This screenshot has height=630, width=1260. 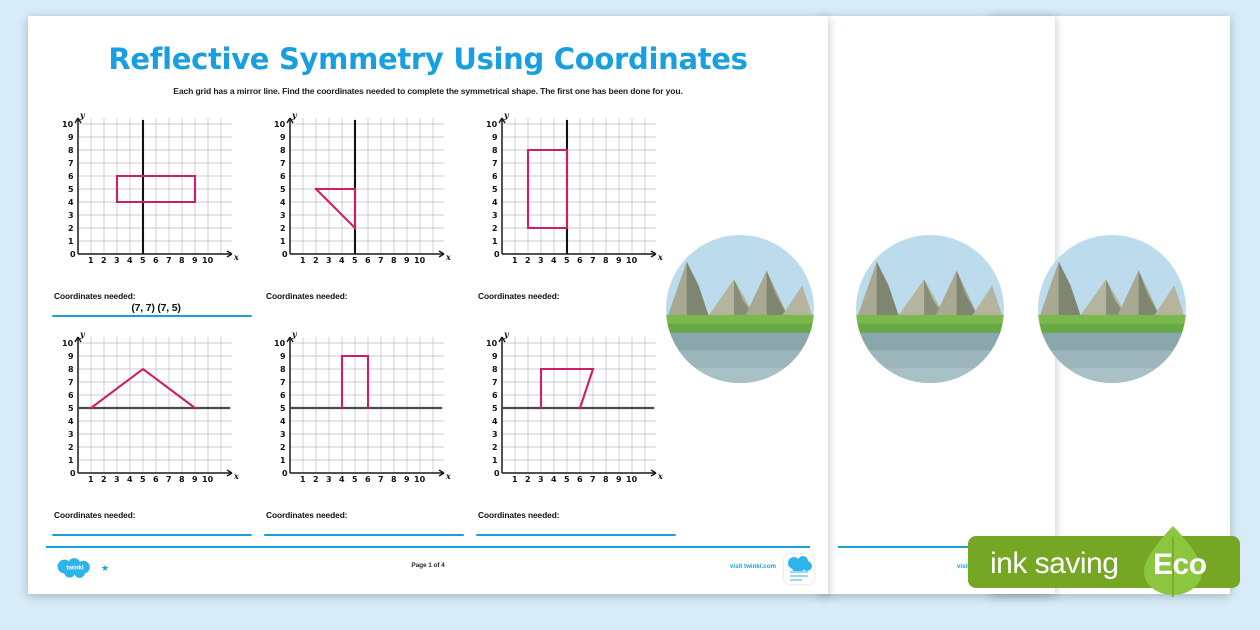 What do you see at coordinates (359, 415) in the screenshot?
I see `grid-5-chart: 0 12 34 56 78 9 10 x 12 34 56 78 910` at bounding box center [359, 415].